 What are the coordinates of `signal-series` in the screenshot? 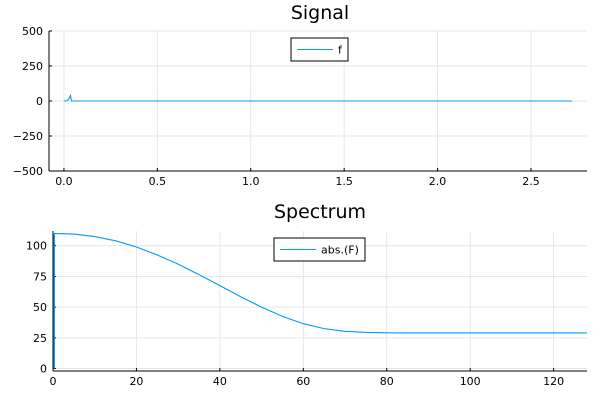 It's located at (318, 97).